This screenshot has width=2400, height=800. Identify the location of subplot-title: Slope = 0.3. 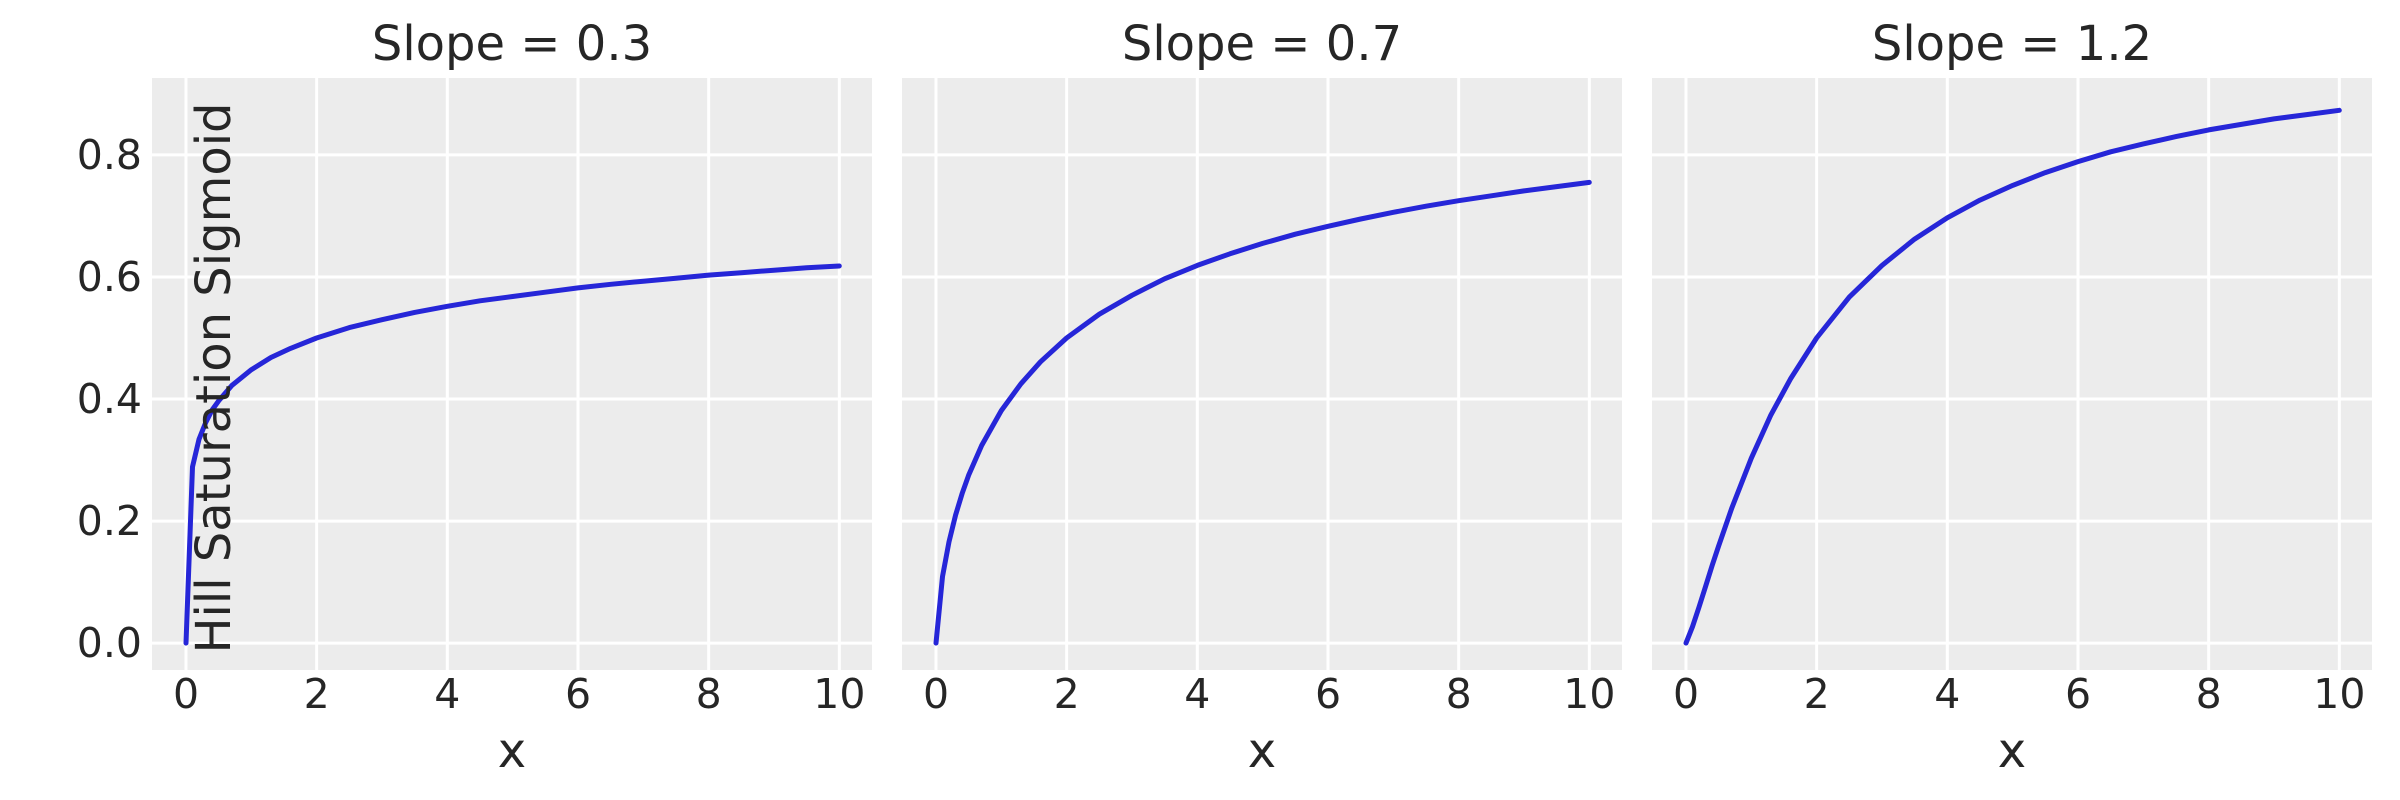
(512, 44).